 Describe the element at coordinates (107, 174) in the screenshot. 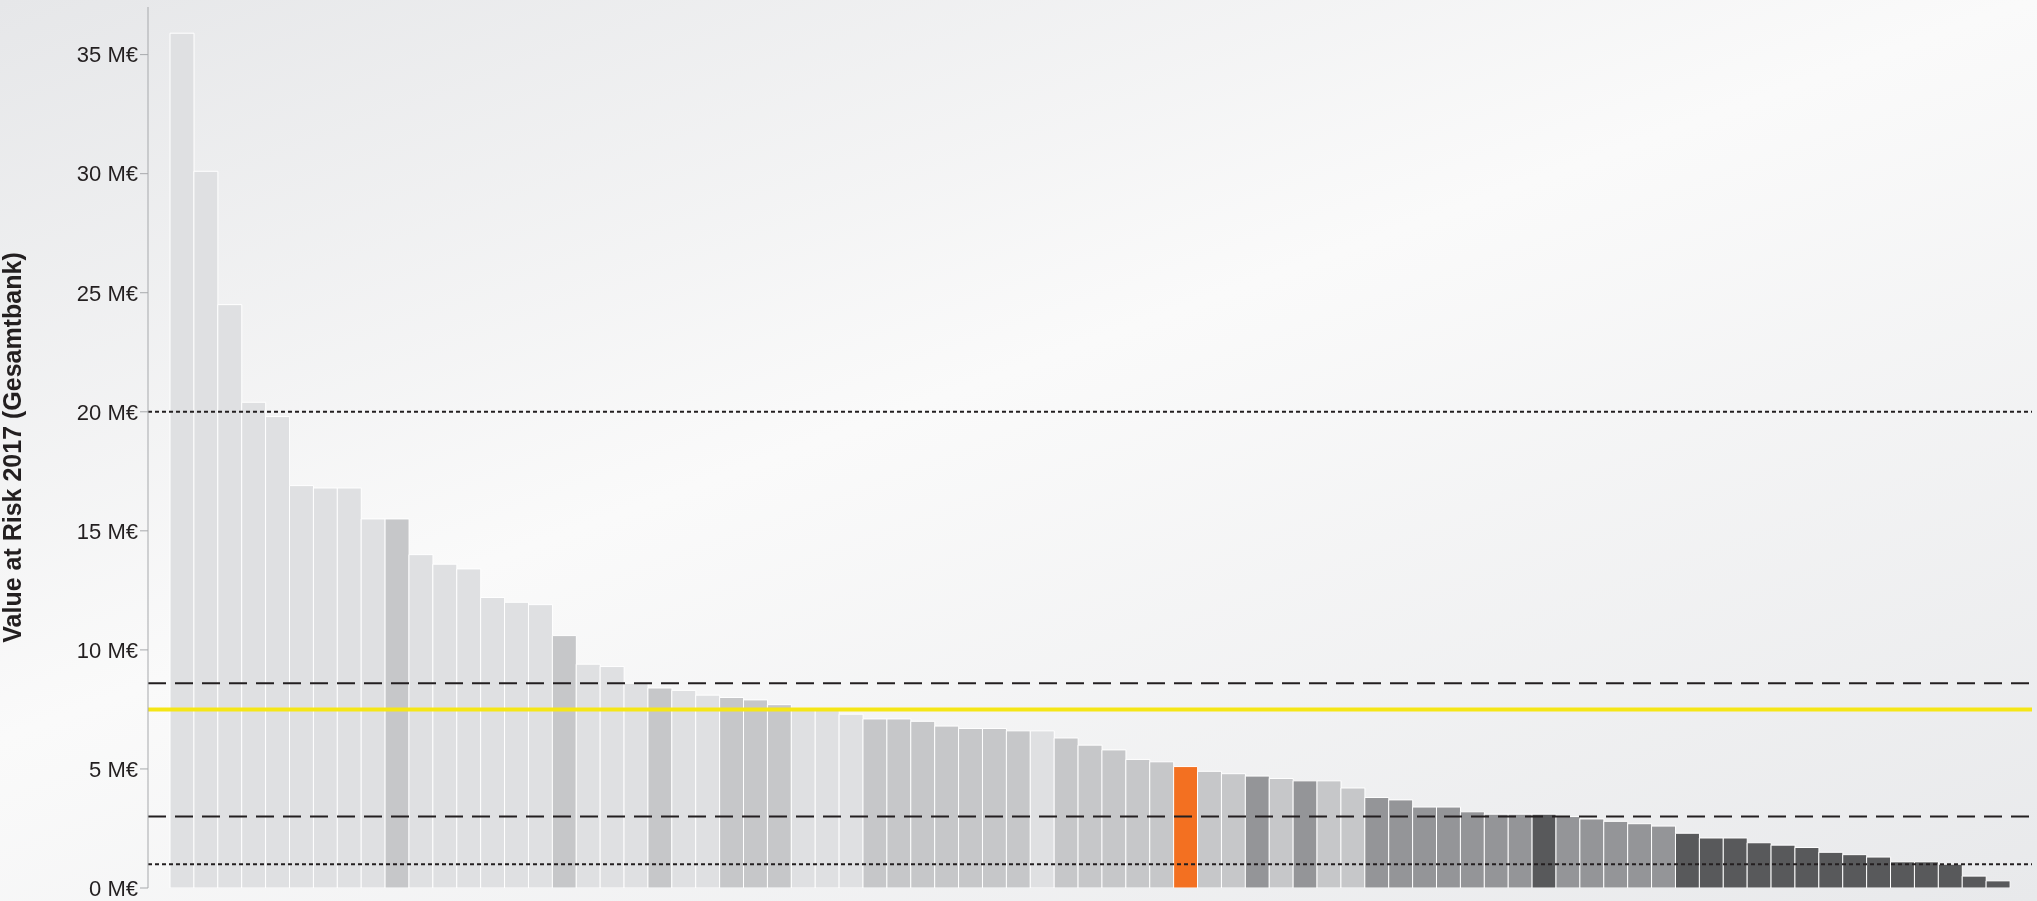

I see `y-tick-label: 30 M€` at that location.